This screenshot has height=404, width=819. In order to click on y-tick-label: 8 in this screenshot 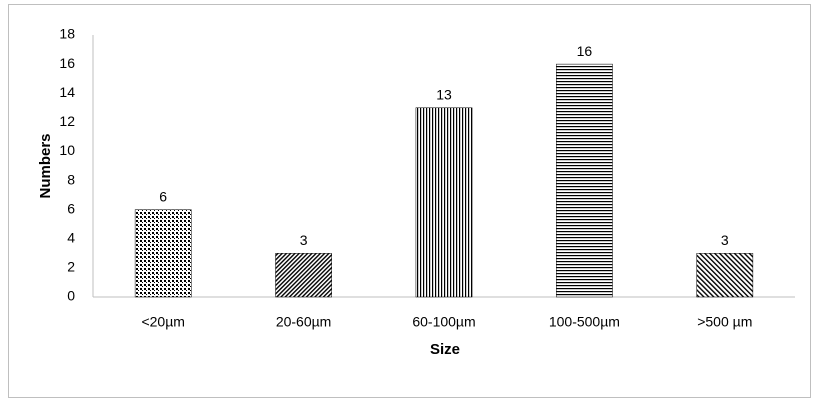, I will do `click(71, 179)`.